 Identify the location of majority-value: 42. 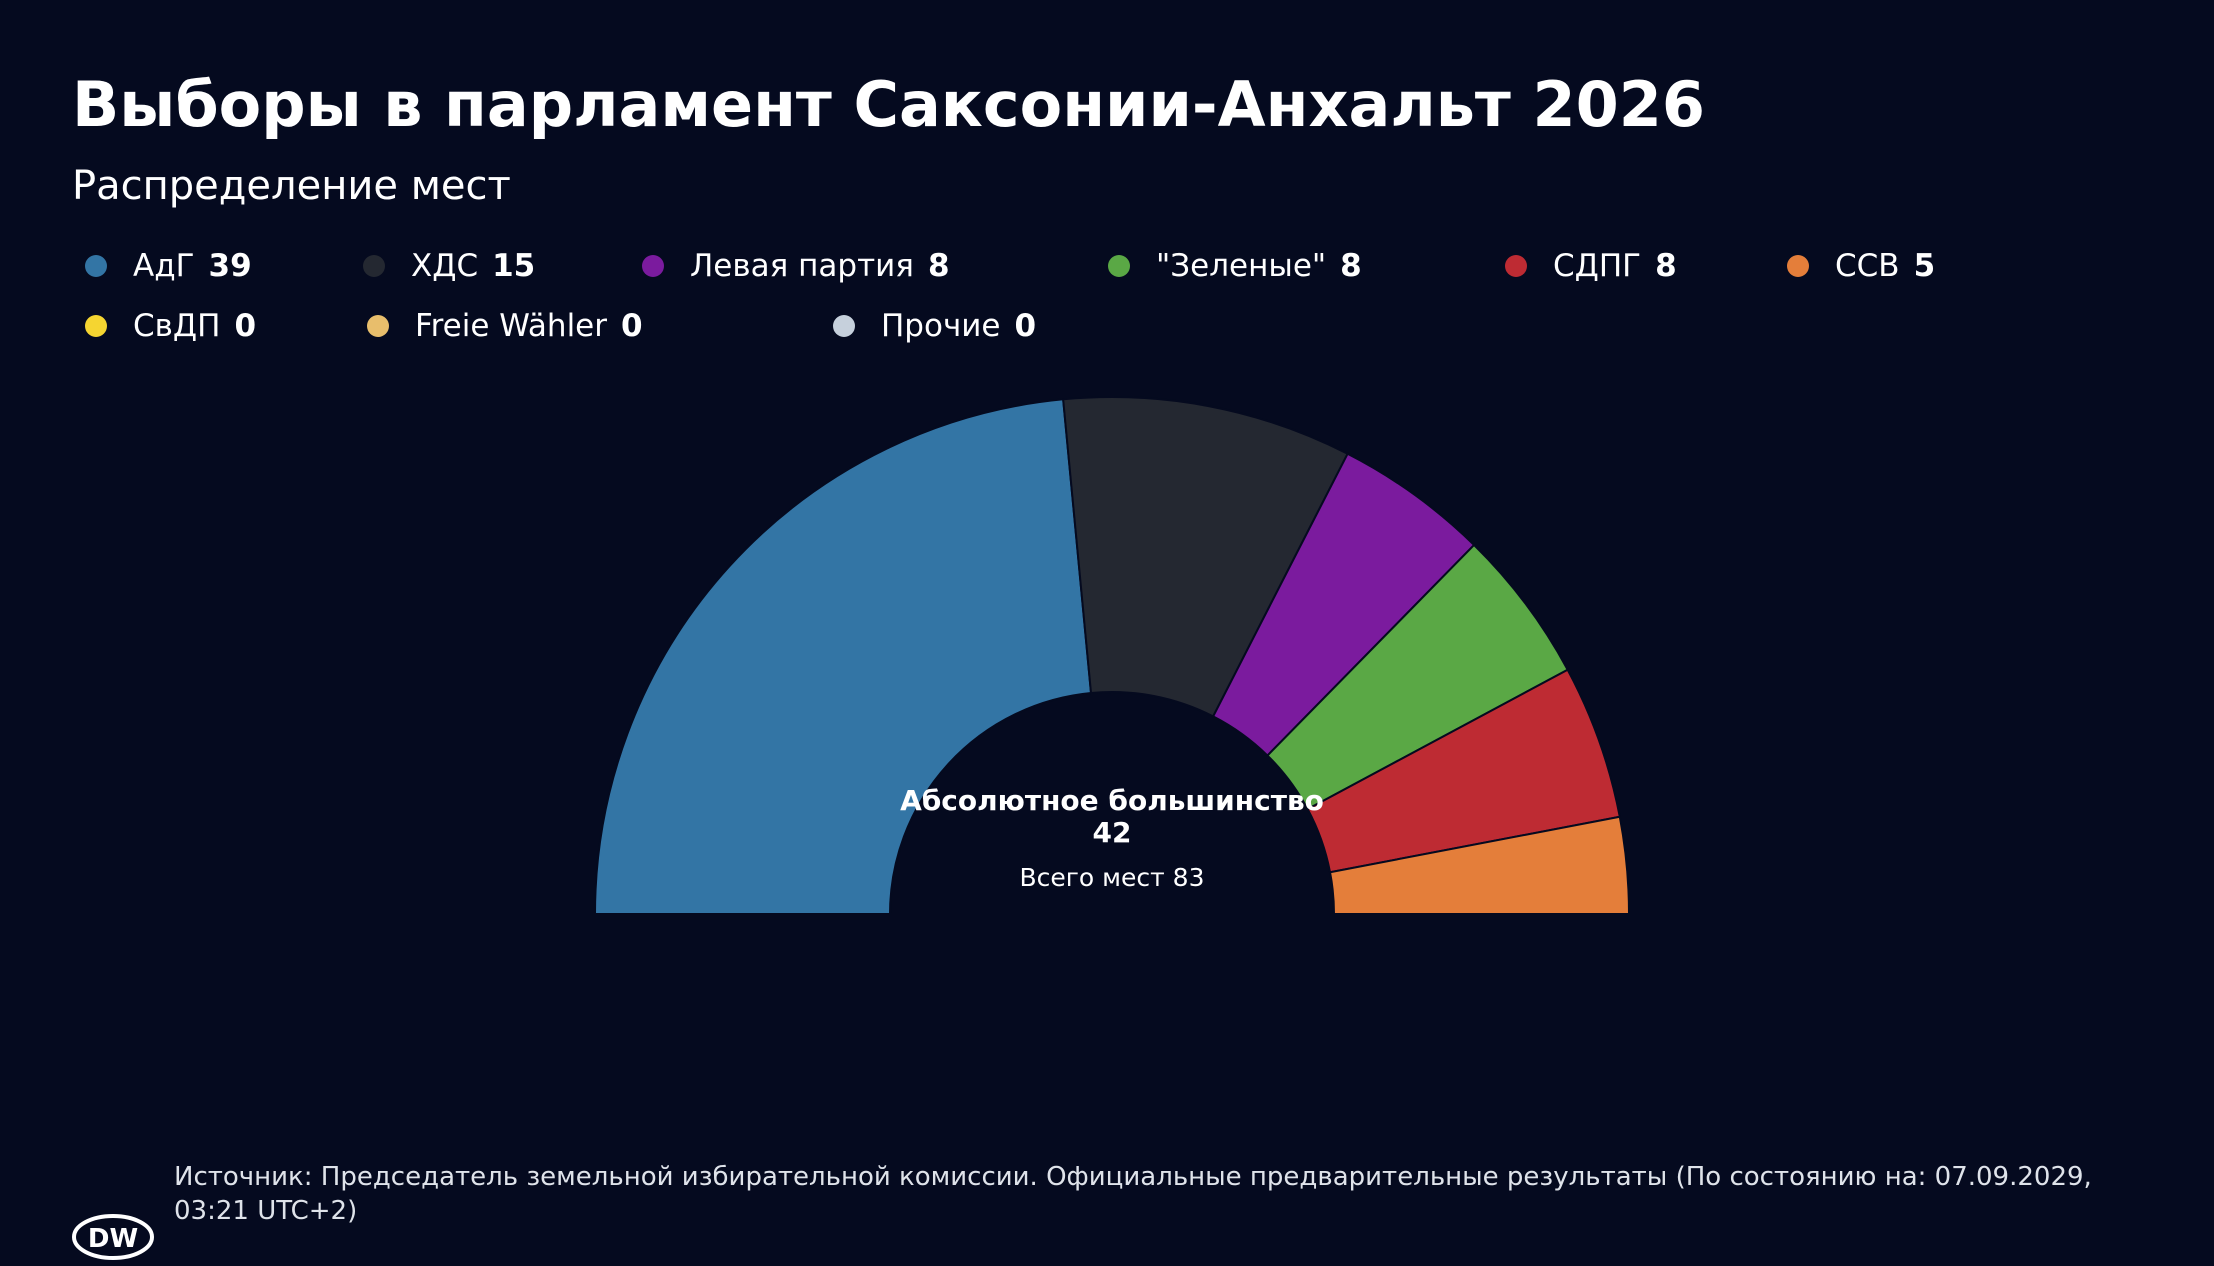
(1112, 832).